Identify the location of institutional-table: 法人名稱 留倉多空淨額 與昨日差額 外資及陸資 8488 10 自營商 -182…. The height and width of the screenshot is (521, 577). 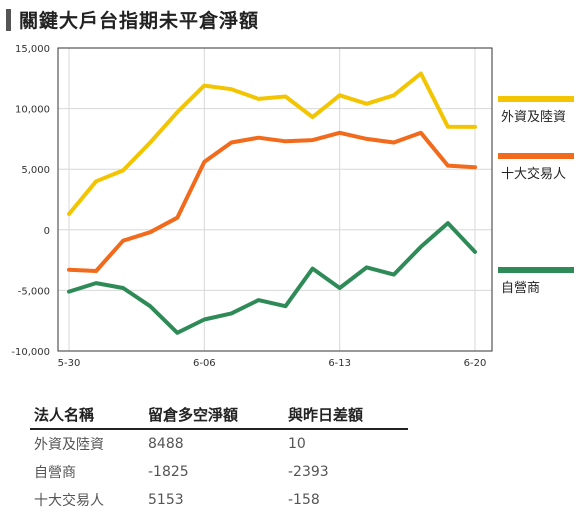
(219, 457).